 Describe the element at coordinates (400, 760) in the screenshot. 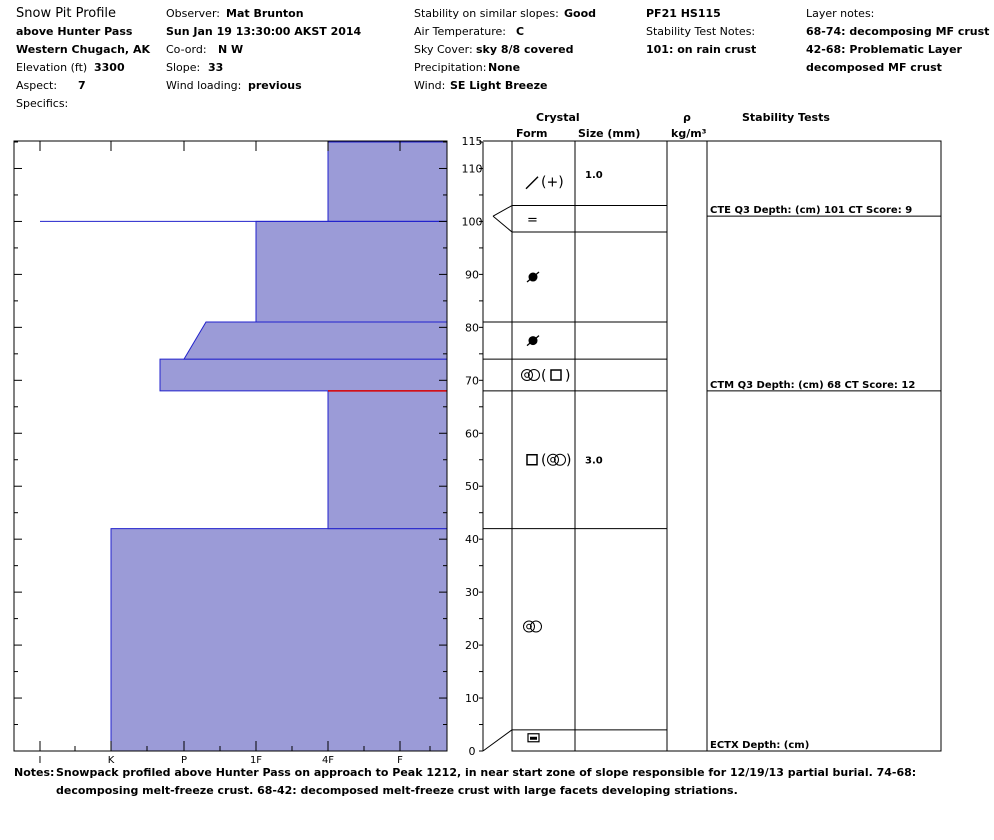

I see `x-tick-label: F` at that location.